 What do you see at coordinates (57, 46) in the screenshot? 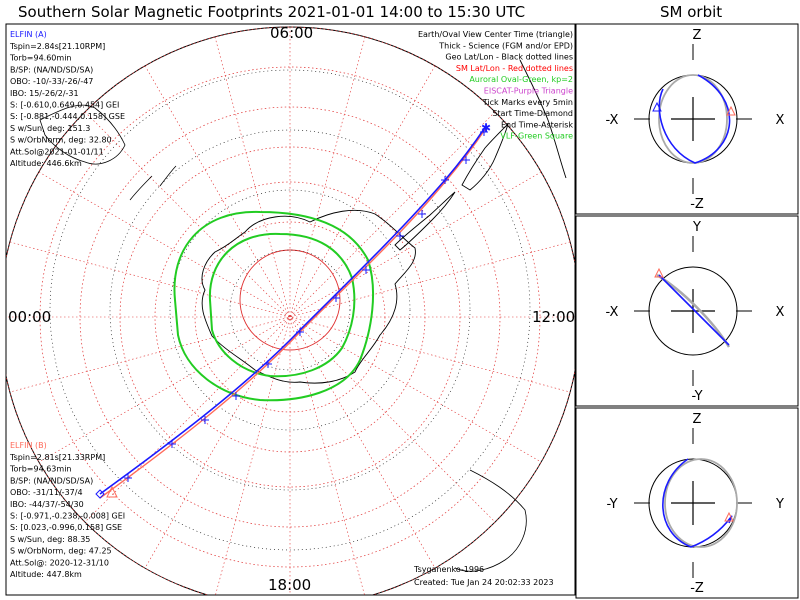
I see `sat-info-line: Tspin=2.84s[21.10RPM]` at bounding box center [57, 46].